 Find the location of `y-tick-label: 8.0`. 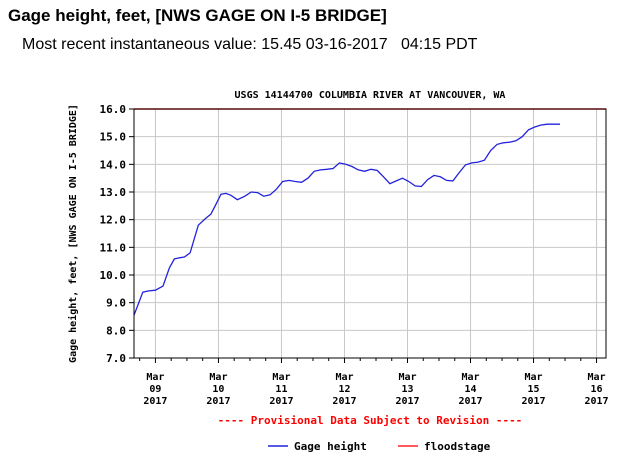

y-tick-label: 8.0 is located at coordinates (116, 330).